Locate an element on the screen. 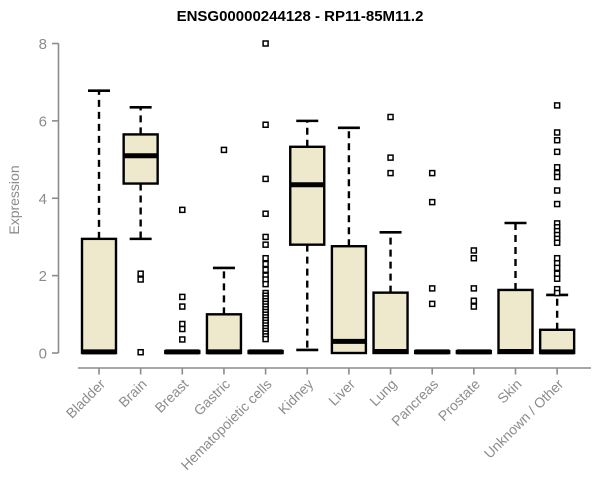 Image resolution: width=600 pixels, height=500 pixels. category-label: Breast is located at coordinates (171, 396).